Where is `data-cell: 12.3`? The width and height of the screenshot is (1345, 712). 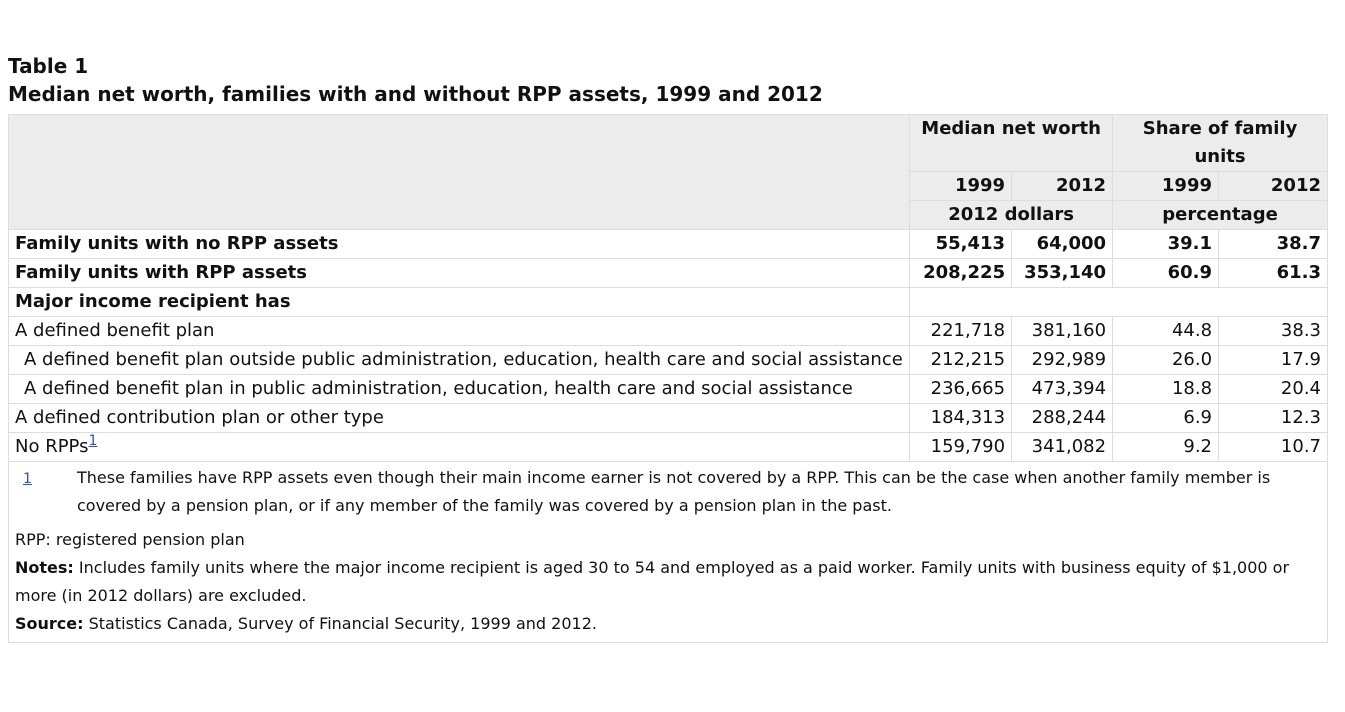
data-cell: 12.3 is located at coordinates (1273, 418).